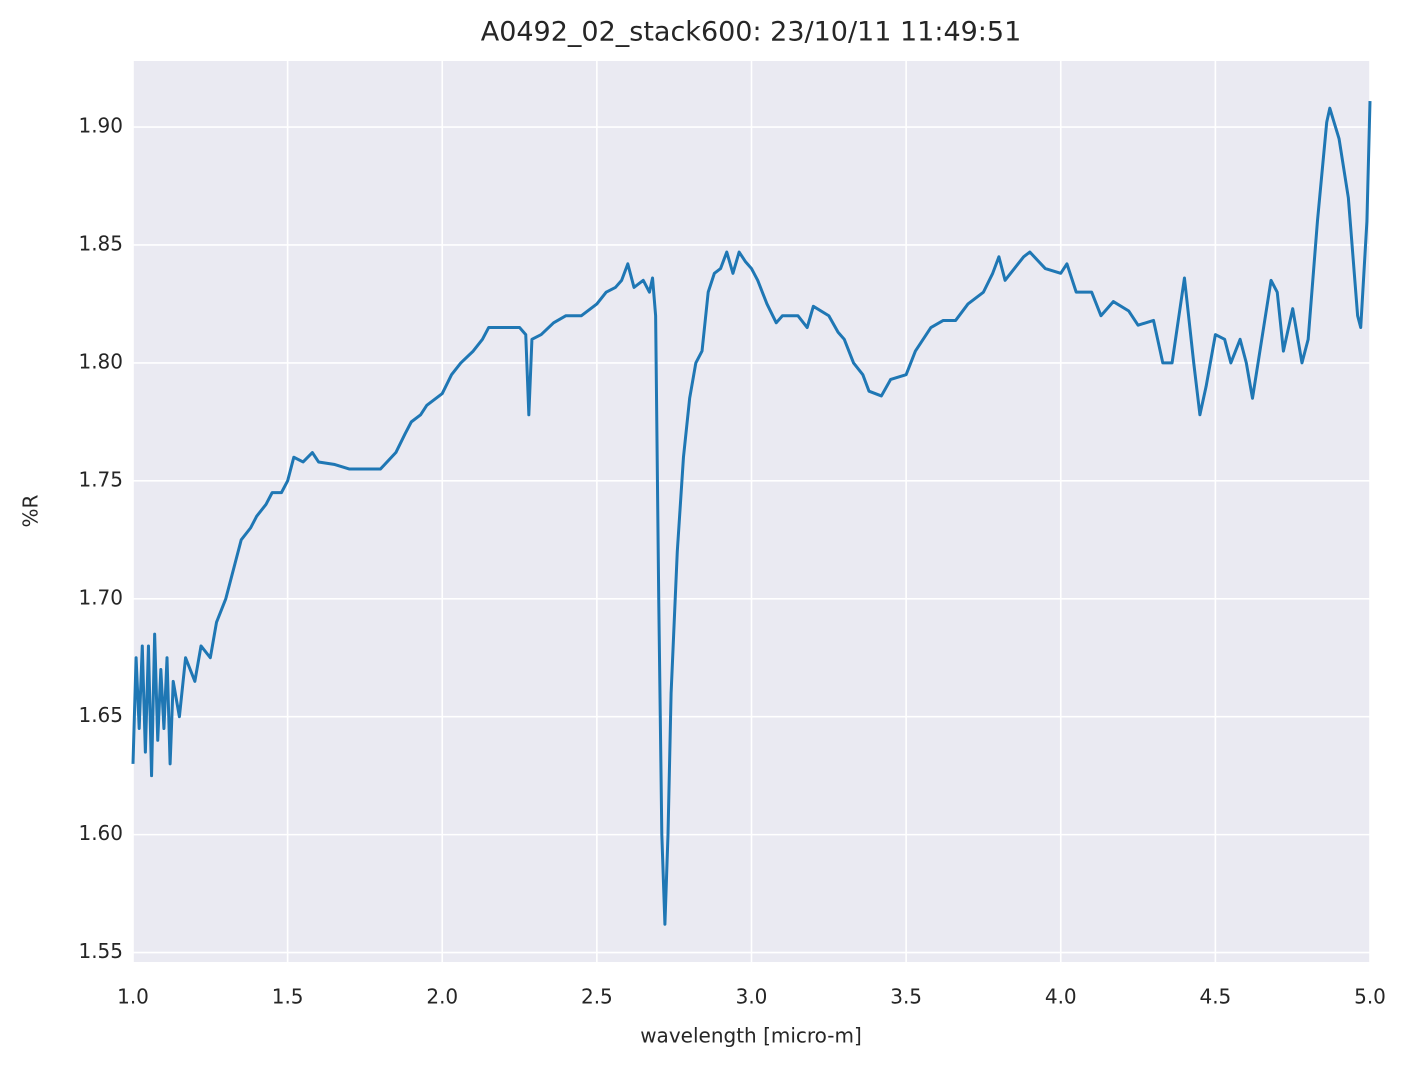 Image resolution: width=1409 pixels, height=1069 pixels. I want to click on x-tick-label: 1.0, so click(133, 997).